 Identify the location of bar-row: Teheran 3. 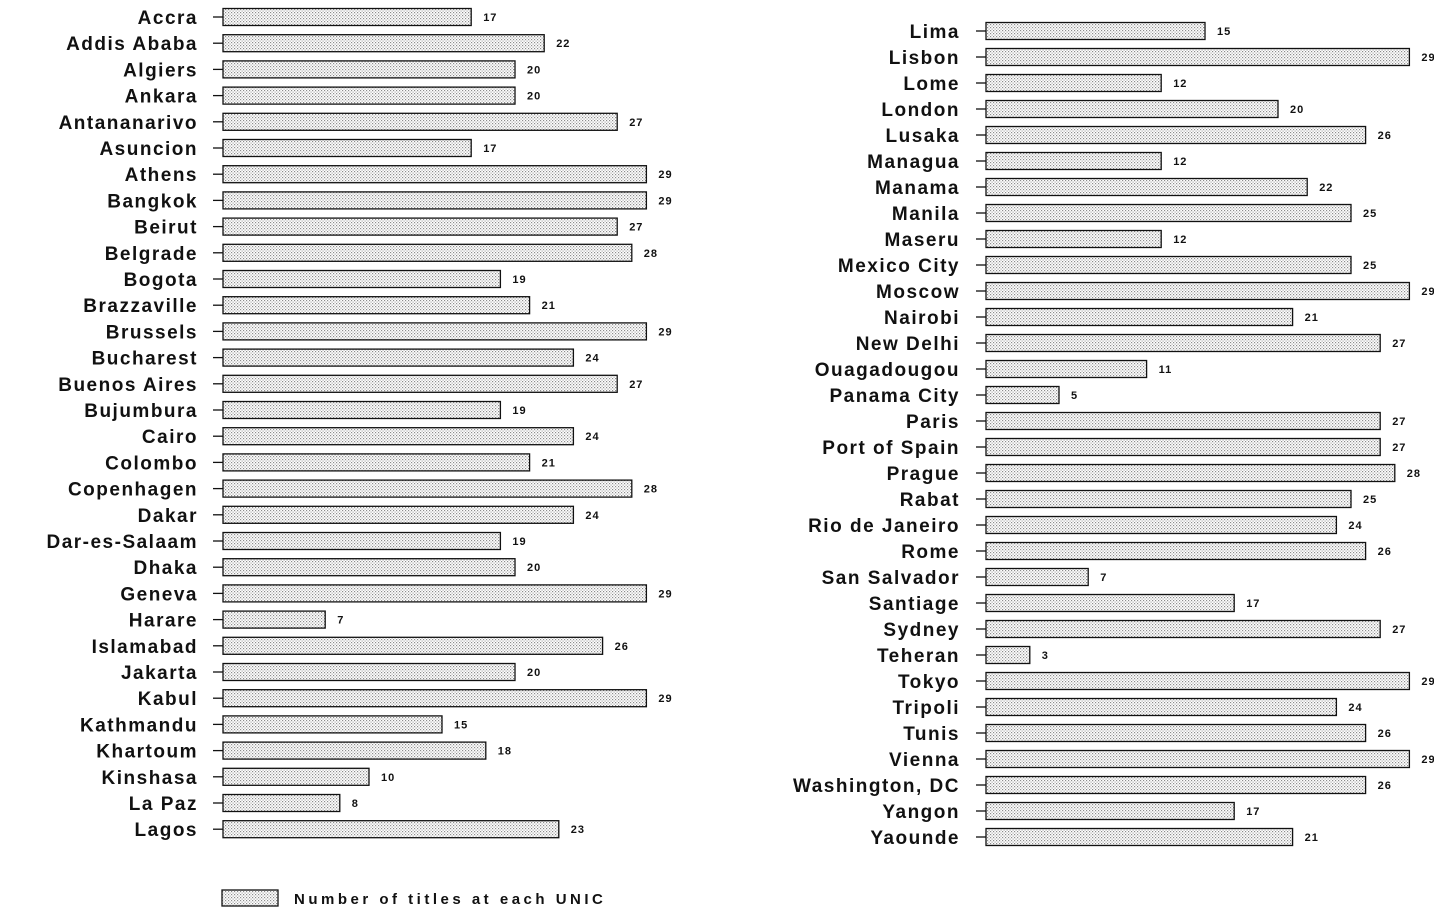
(962, 656).